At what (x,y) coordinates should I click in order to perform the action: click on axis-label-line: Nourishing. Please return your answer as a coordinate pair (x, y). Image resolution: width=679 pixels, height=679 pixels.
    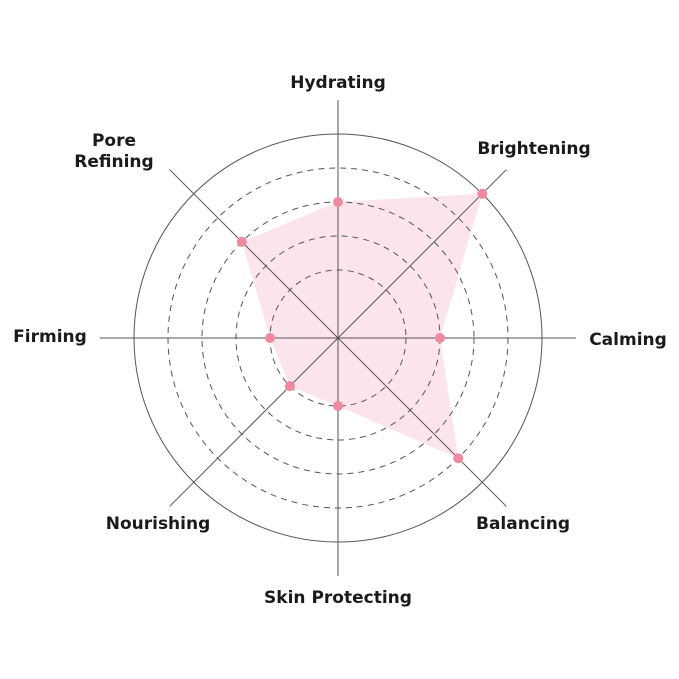
    Looking at the image, I should click on (158, 524).